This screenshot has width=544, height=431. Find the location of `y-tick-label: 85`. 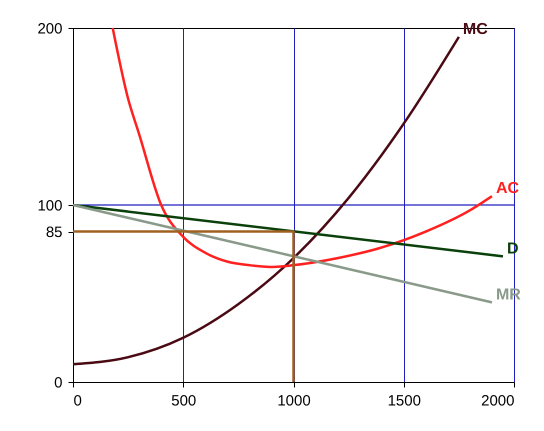

y-tick-label: 85 is located at coordinates (54, 233).